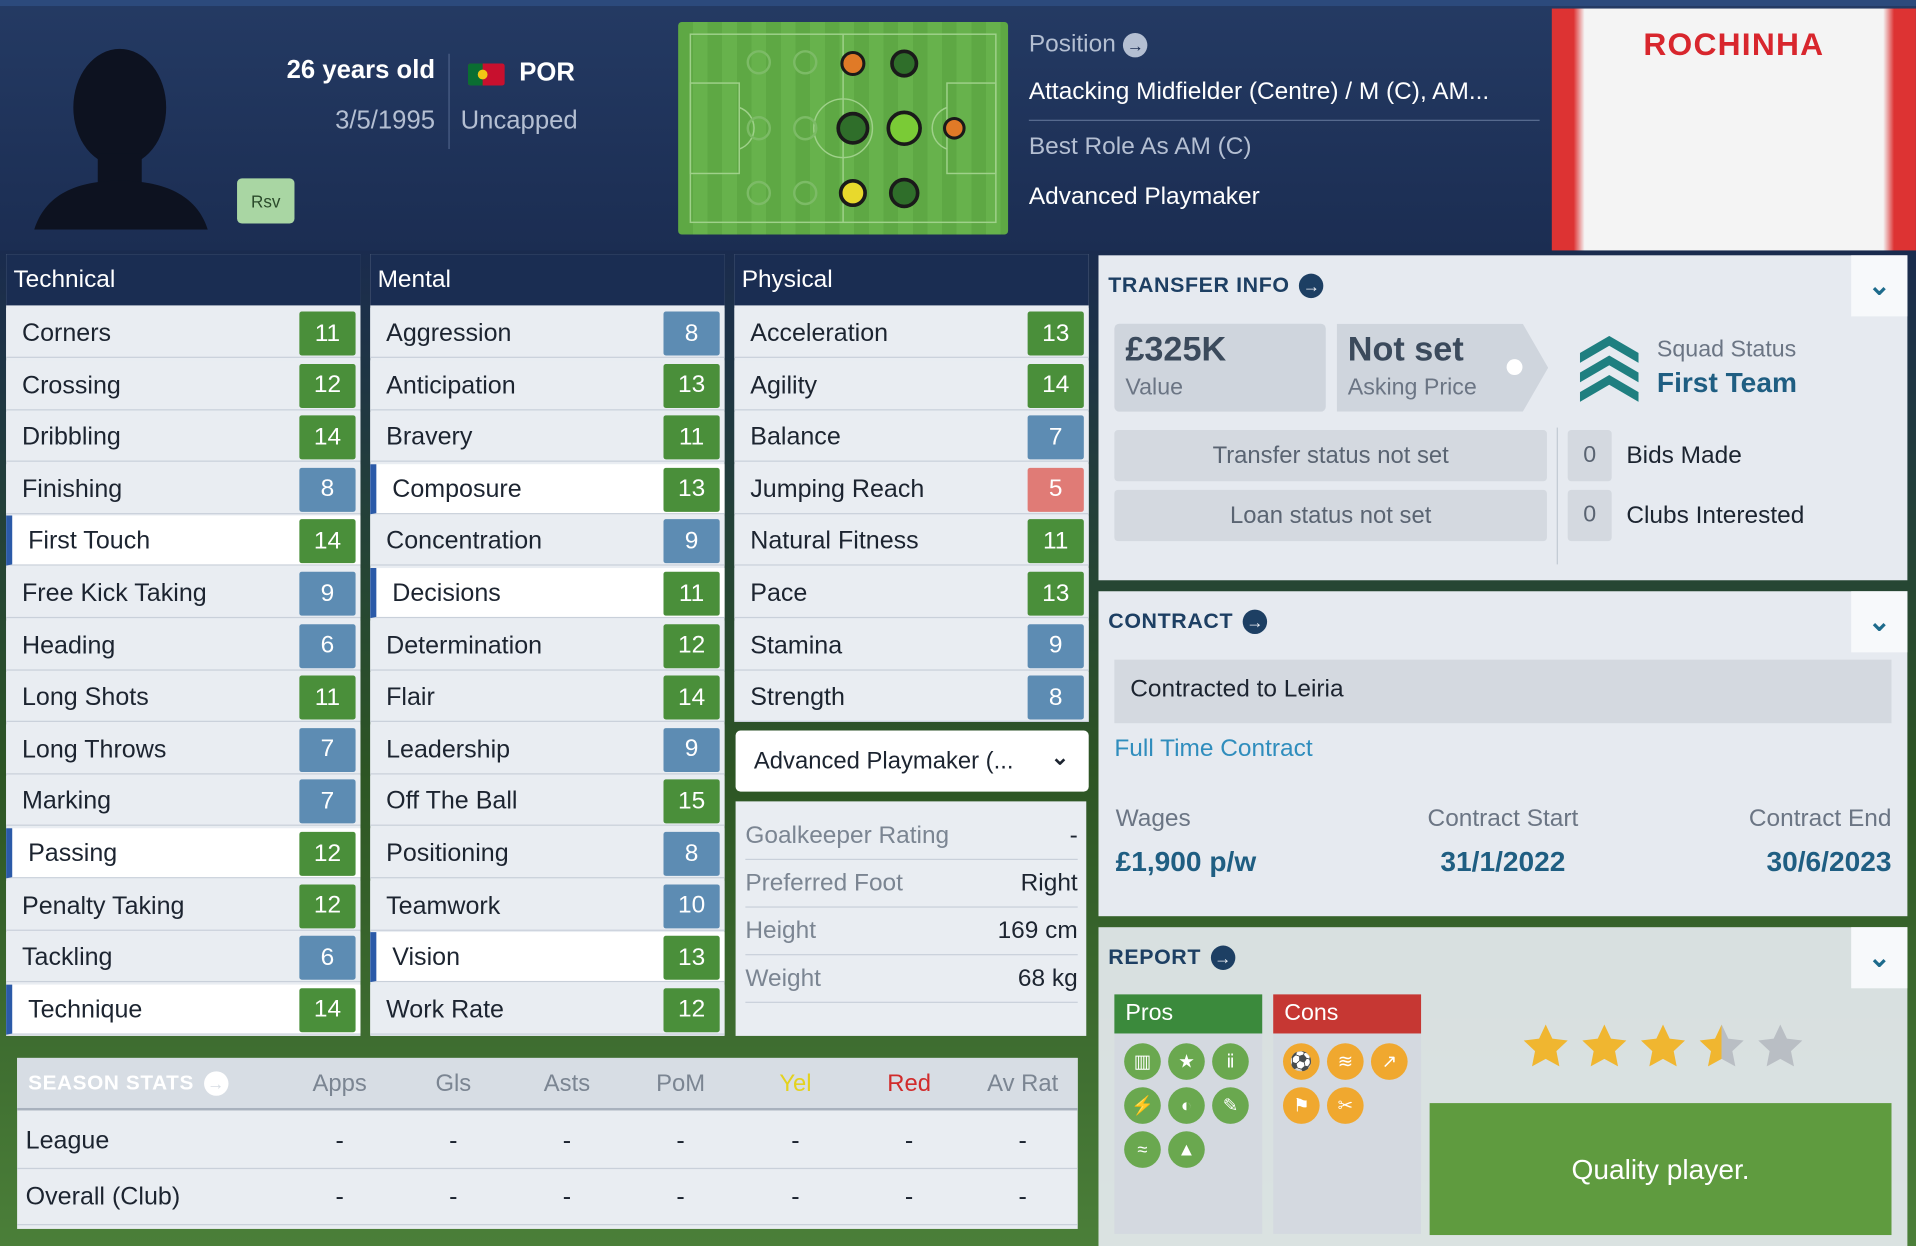 This screenshot has height=1246, width=1916. Describe the element at coordinates (266, 201) in the screenshot. I see `squad-tag-button: Rsv` at that location.